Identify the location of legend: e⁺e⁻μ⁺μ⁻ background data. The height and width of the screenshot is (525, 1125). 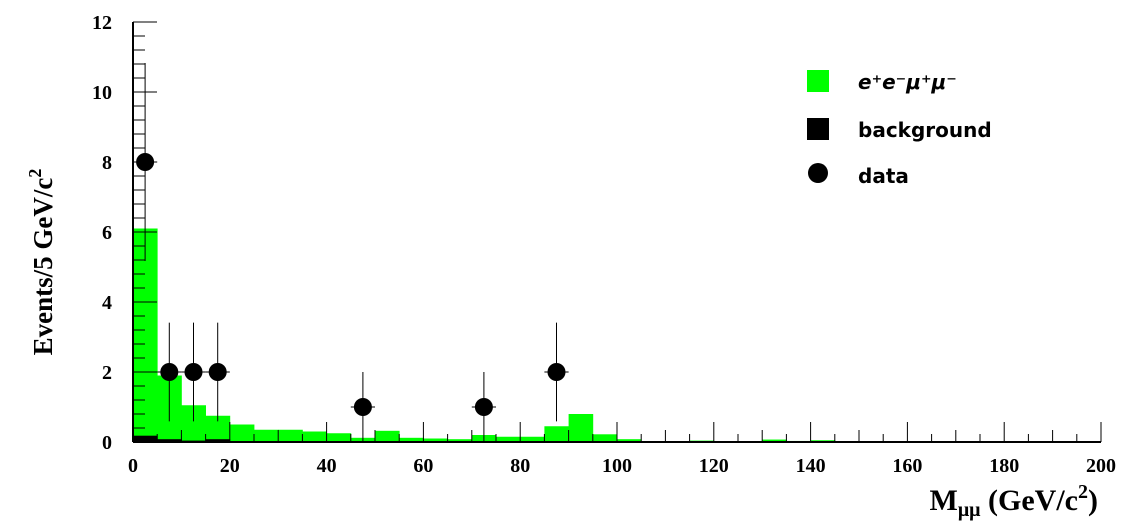
(899, 129).